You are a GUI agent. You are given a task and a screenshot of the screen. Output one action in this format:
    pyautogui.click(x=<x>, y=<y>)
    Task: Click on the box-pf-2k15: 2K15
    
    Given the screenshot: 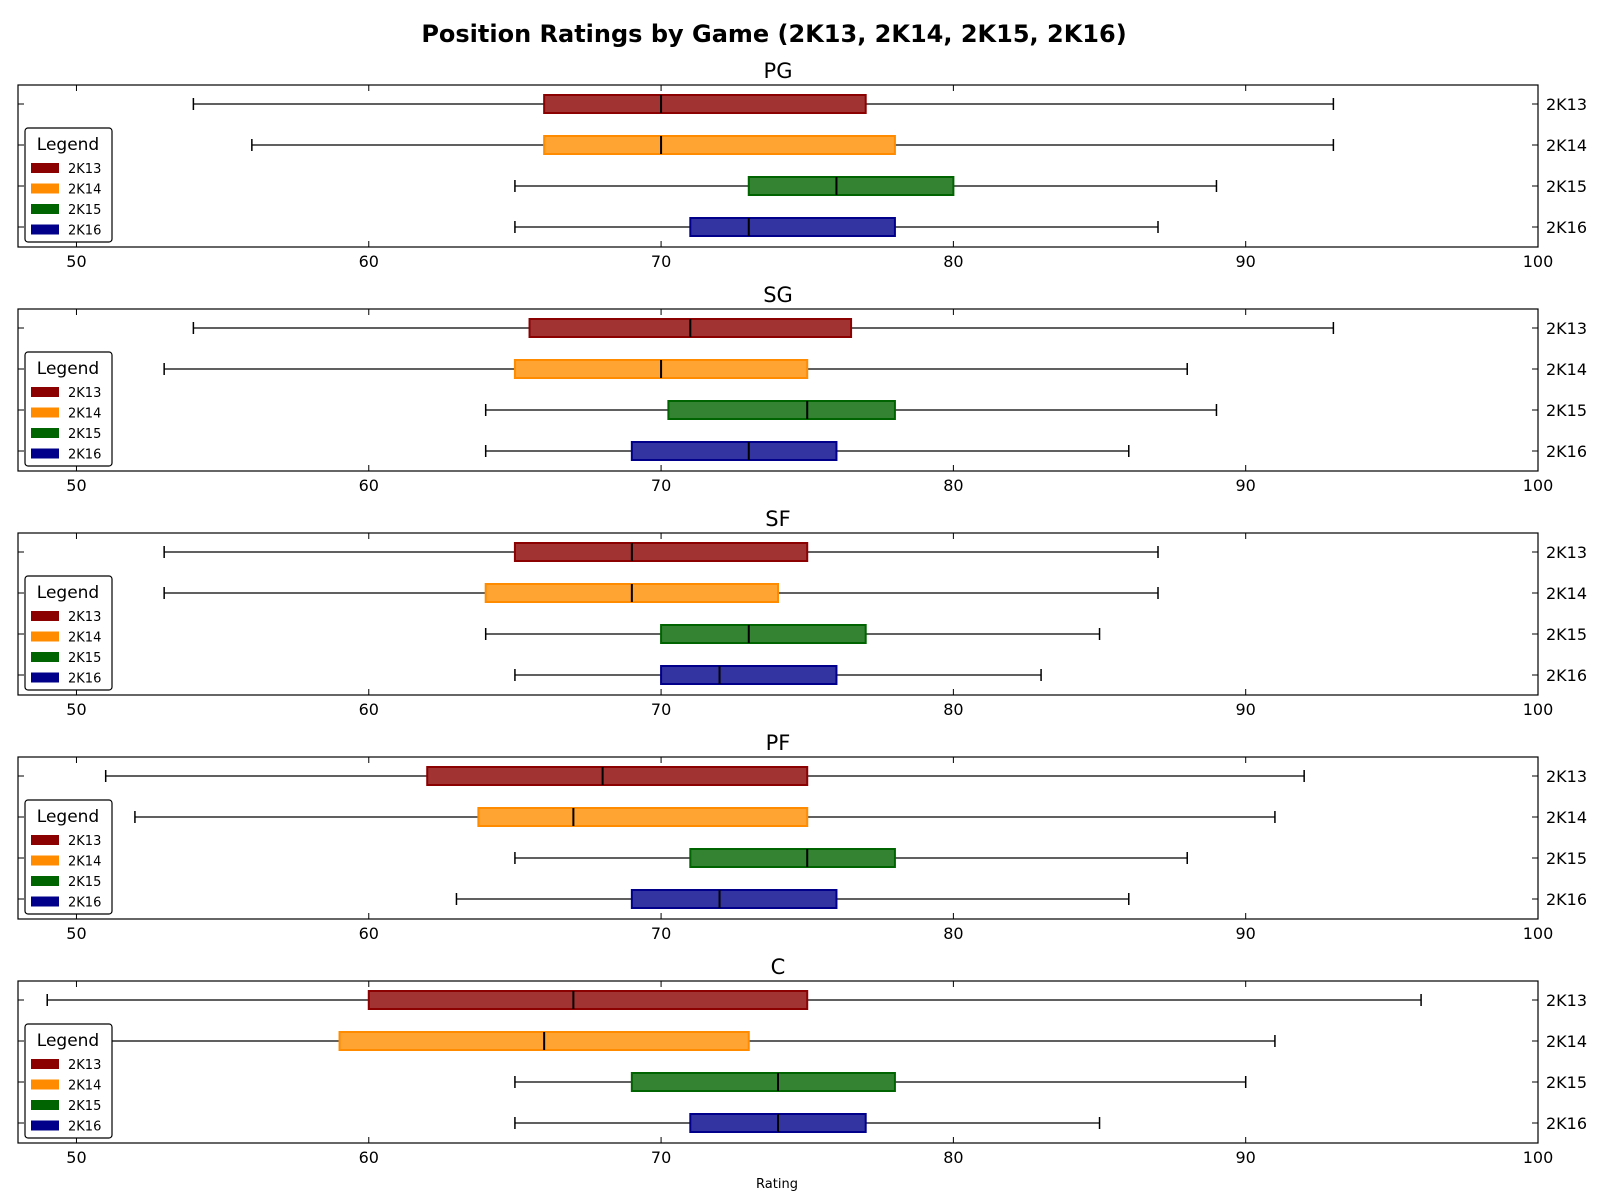 What is the action you would take?
    pyautogui.click(x=802, y=858)
    